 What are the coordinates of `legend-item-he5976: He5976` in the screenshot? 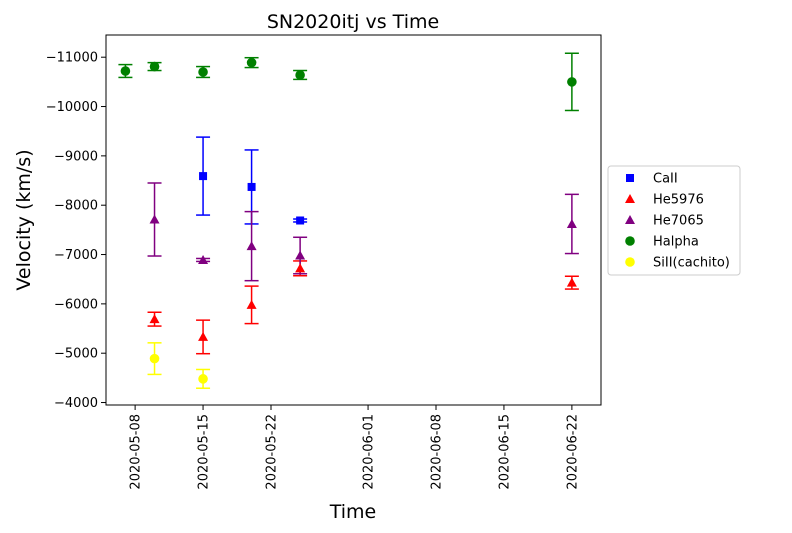 It's located at (664, 200).